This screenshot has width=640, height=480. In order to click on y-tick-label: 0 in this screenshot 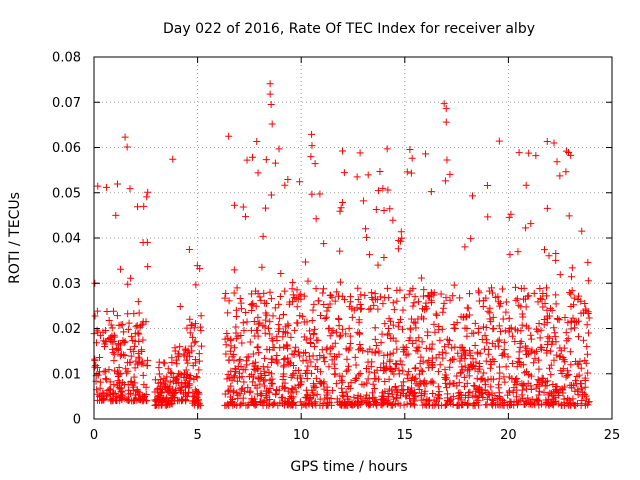, I will do `click(77, 420)`.